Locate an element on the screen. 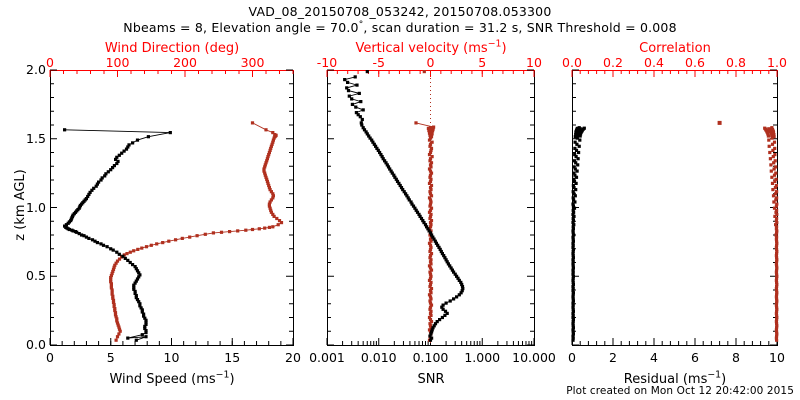 The height and width of the screenshot is (400, 800). series-snr-points is located at coordinates (404, 206).